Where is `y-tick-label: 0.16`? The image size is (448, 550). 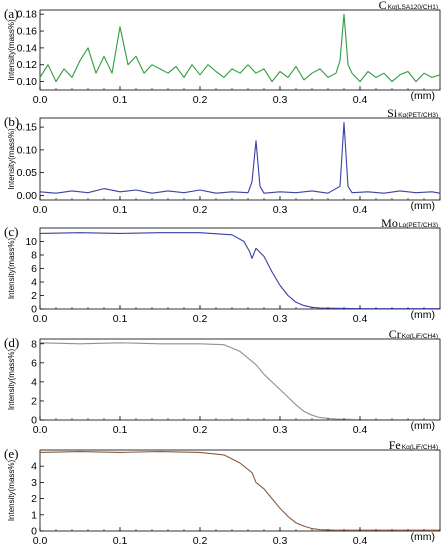 y-tick-label: 0.16 is located at coordinates (27, 32).